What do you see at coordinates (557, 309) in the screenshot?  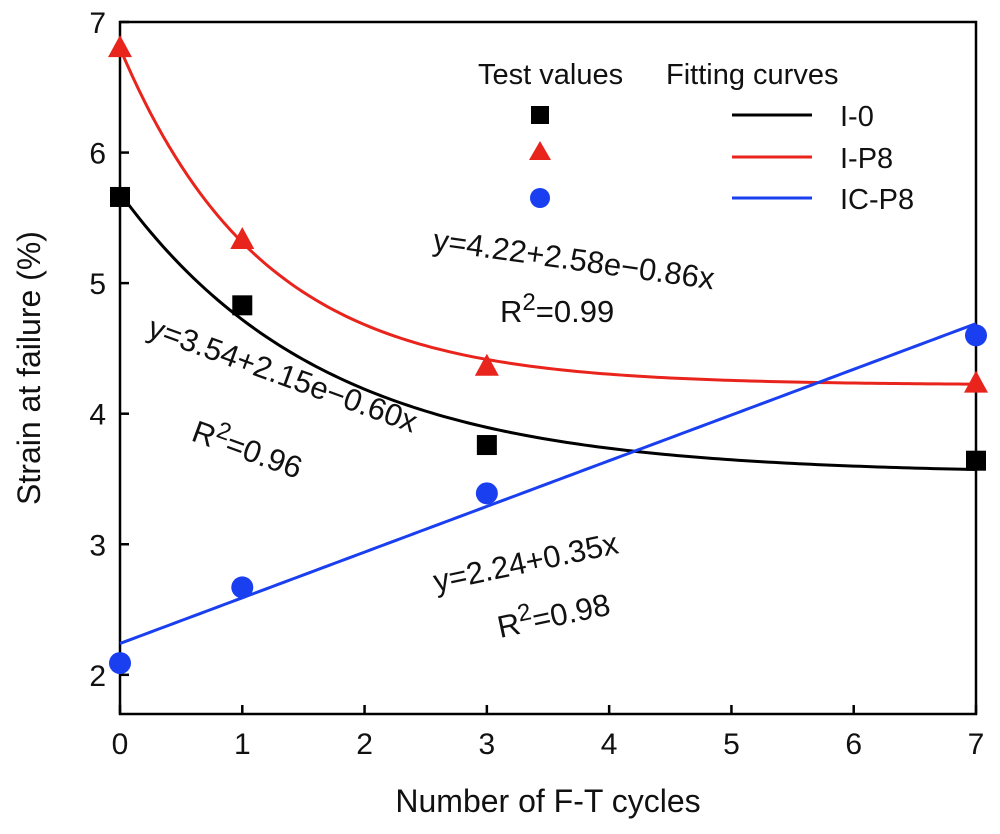 I see `r2-i-p8: R2=0.99` at bounding box center [557, 309].